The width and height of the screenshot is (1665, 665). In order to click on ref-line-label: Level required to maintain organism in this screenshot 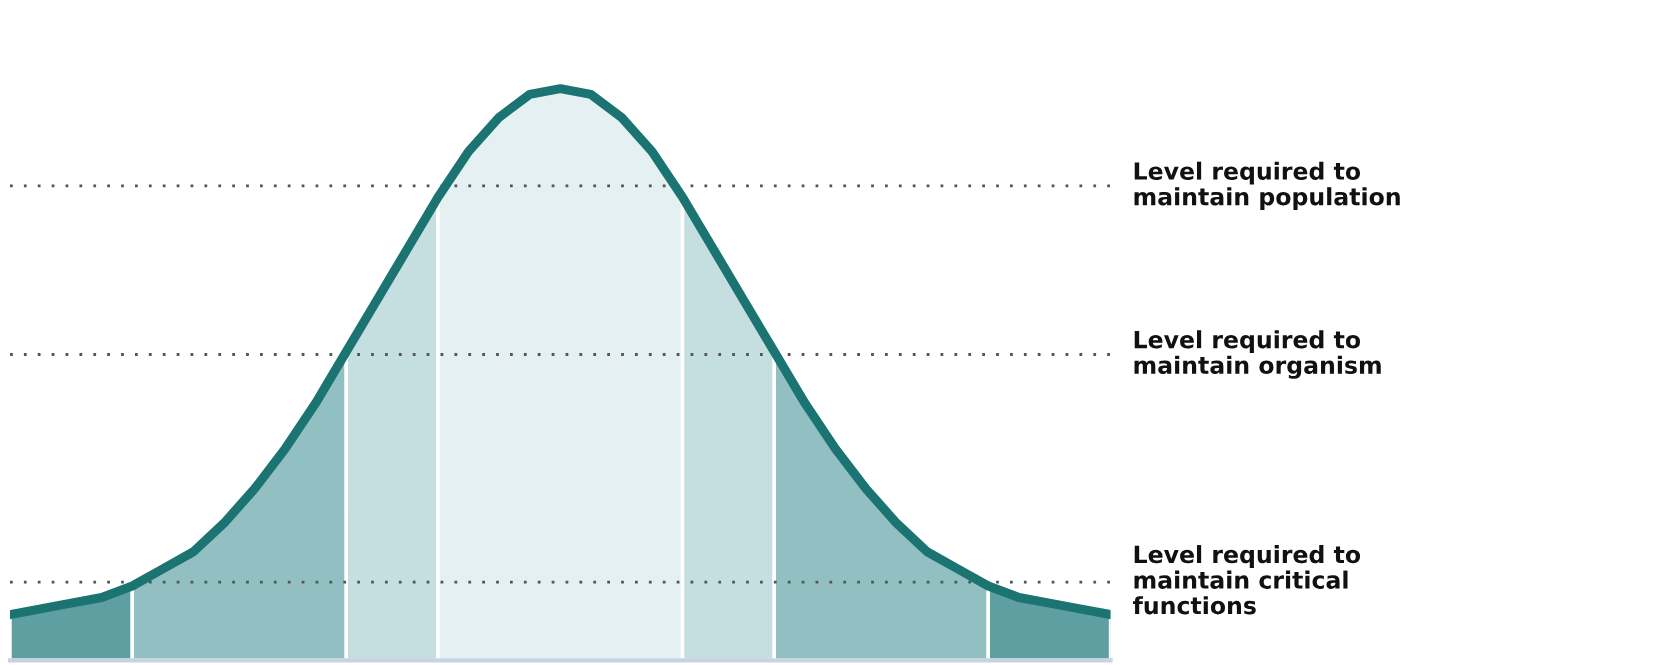, I will do `click(1257, 354)`.